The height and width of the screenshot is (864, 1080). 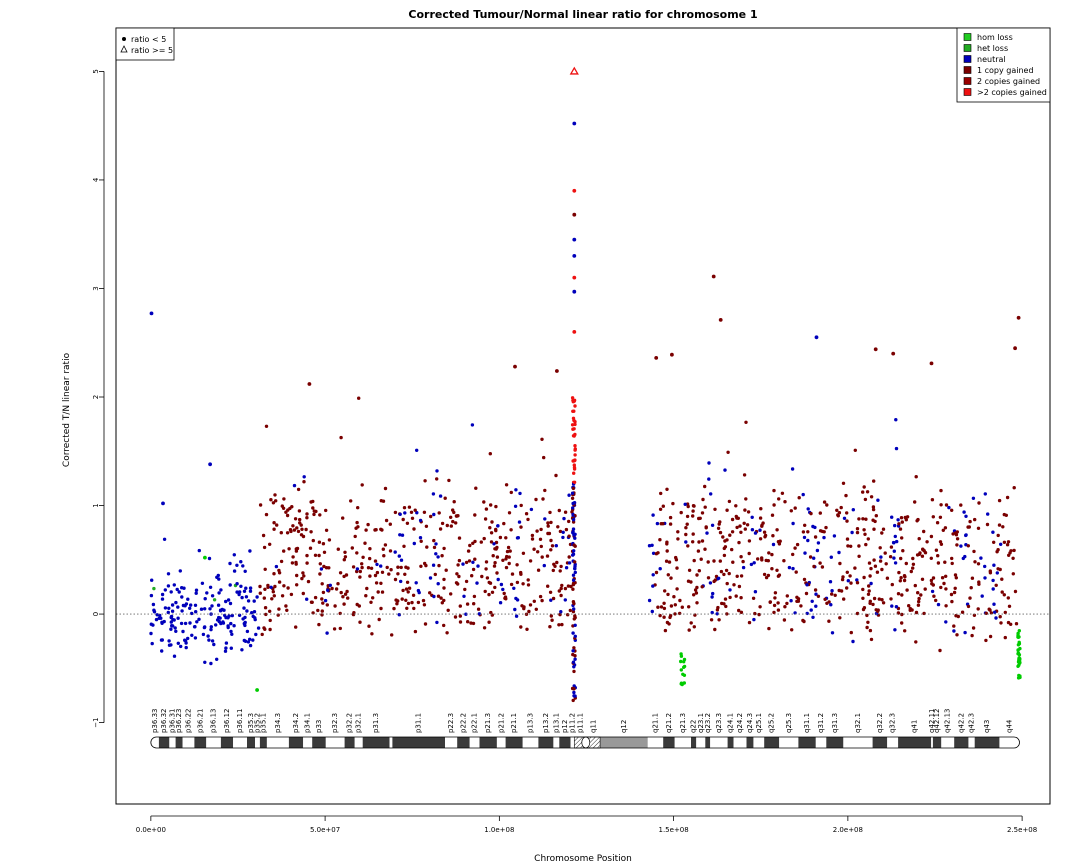 I want to click on cytoband-p35.1, so click(x=263, y=742).